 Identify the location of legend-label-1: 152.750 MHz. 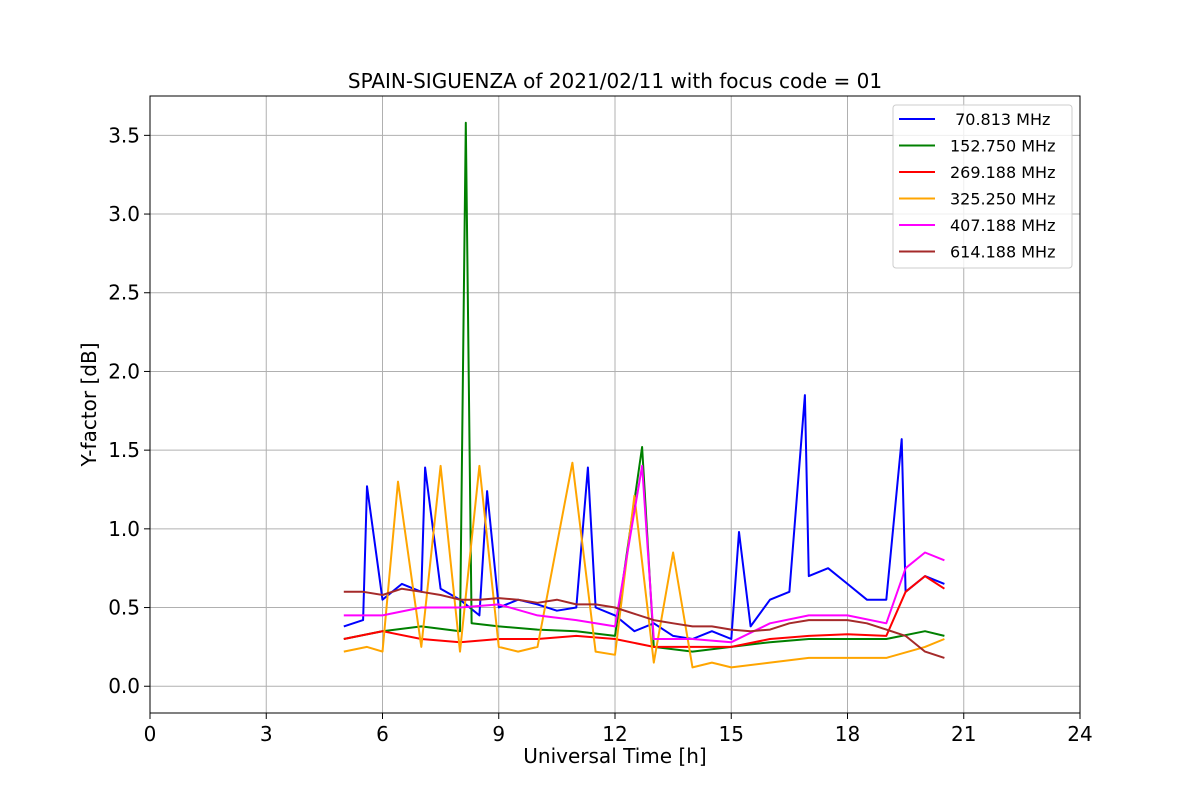
(1002, 146).